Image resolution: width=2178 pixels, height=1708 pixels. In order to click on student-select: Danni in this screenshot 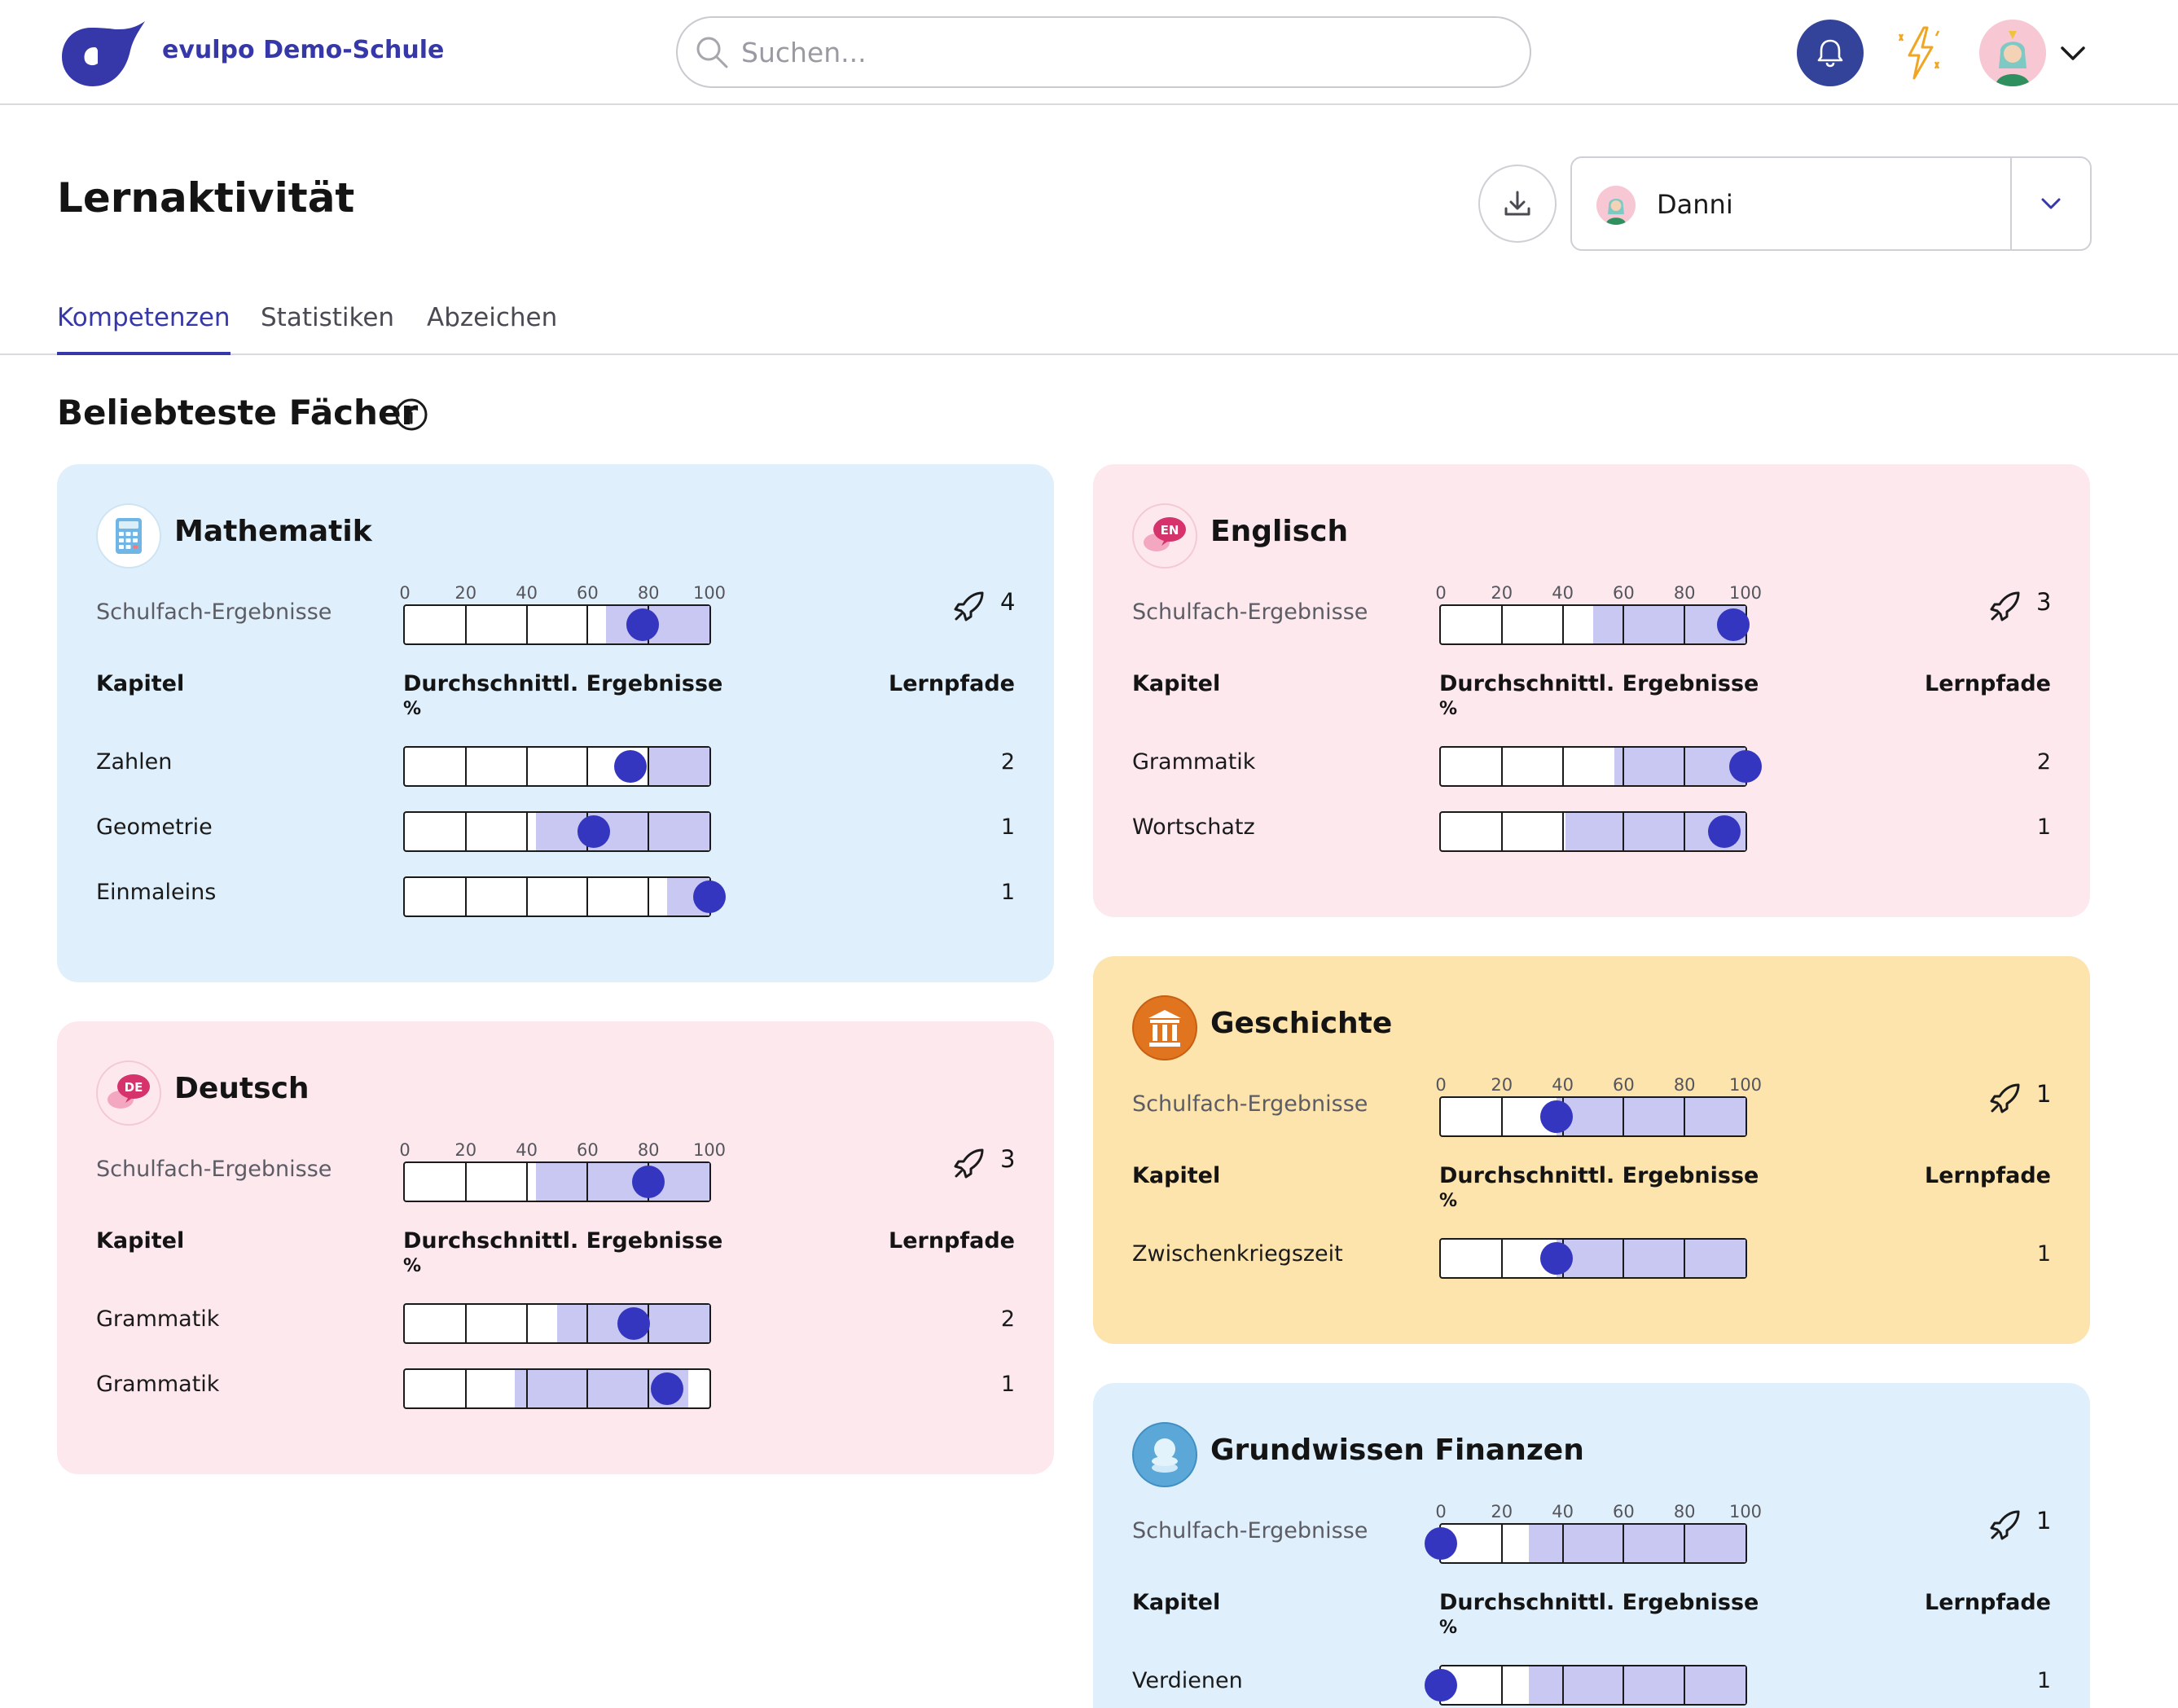, I will do `click(1831, 203)`.